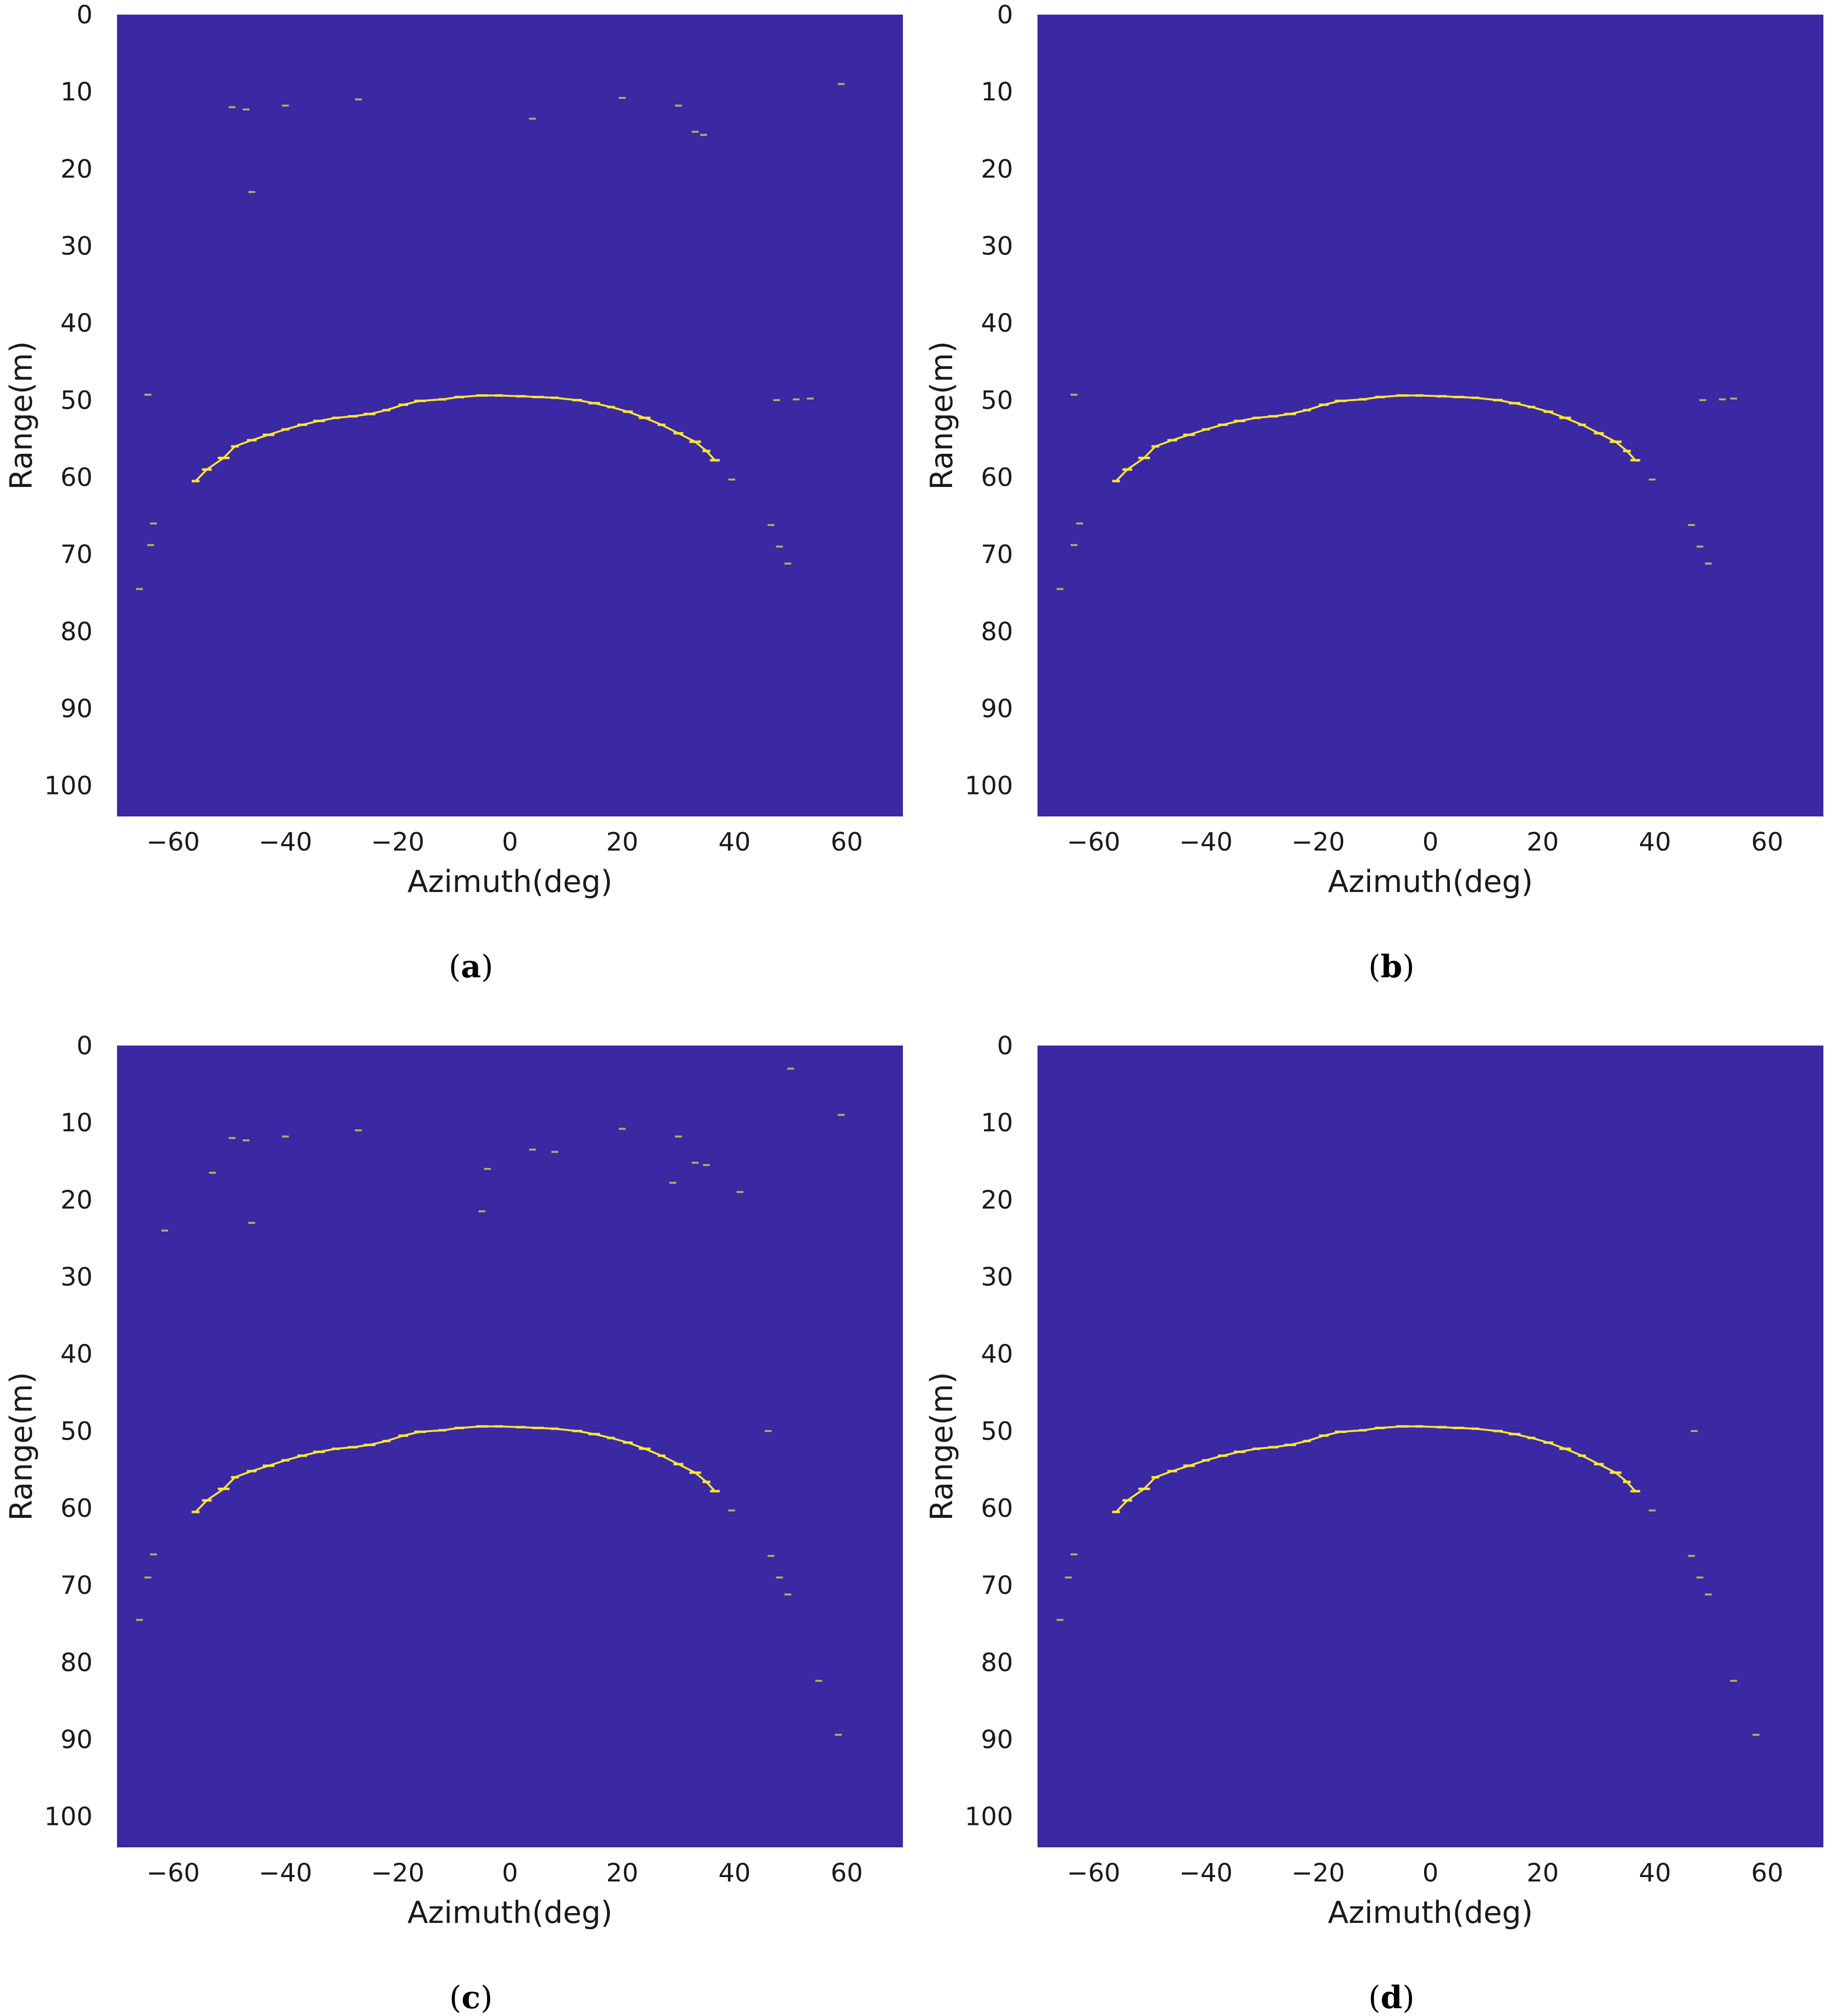  Describe the element at coordinates (1408, 1583) in the screenshot. I see `scattered-detections` at that location.